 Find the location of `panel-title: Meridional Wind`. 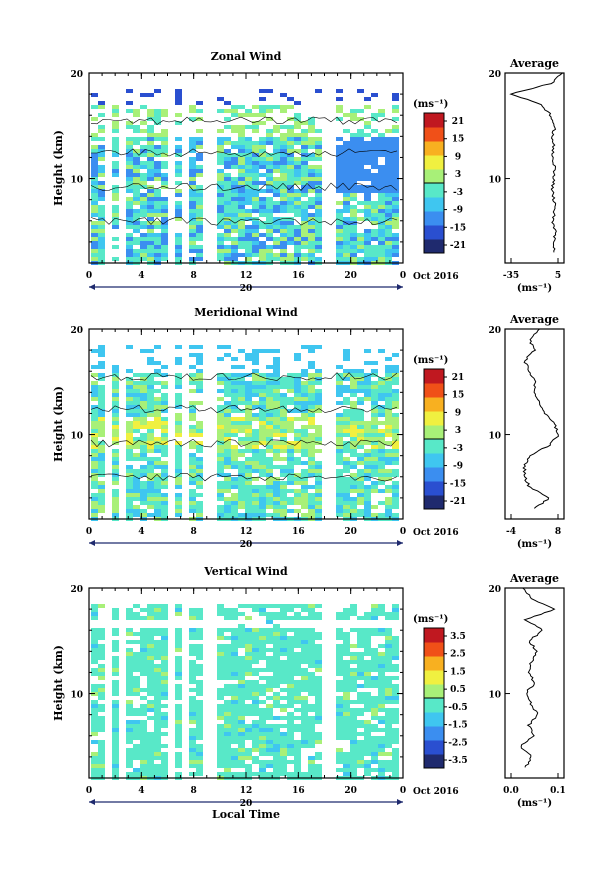

panel-title: Meridional Wind is located at coordinates (246, 312).